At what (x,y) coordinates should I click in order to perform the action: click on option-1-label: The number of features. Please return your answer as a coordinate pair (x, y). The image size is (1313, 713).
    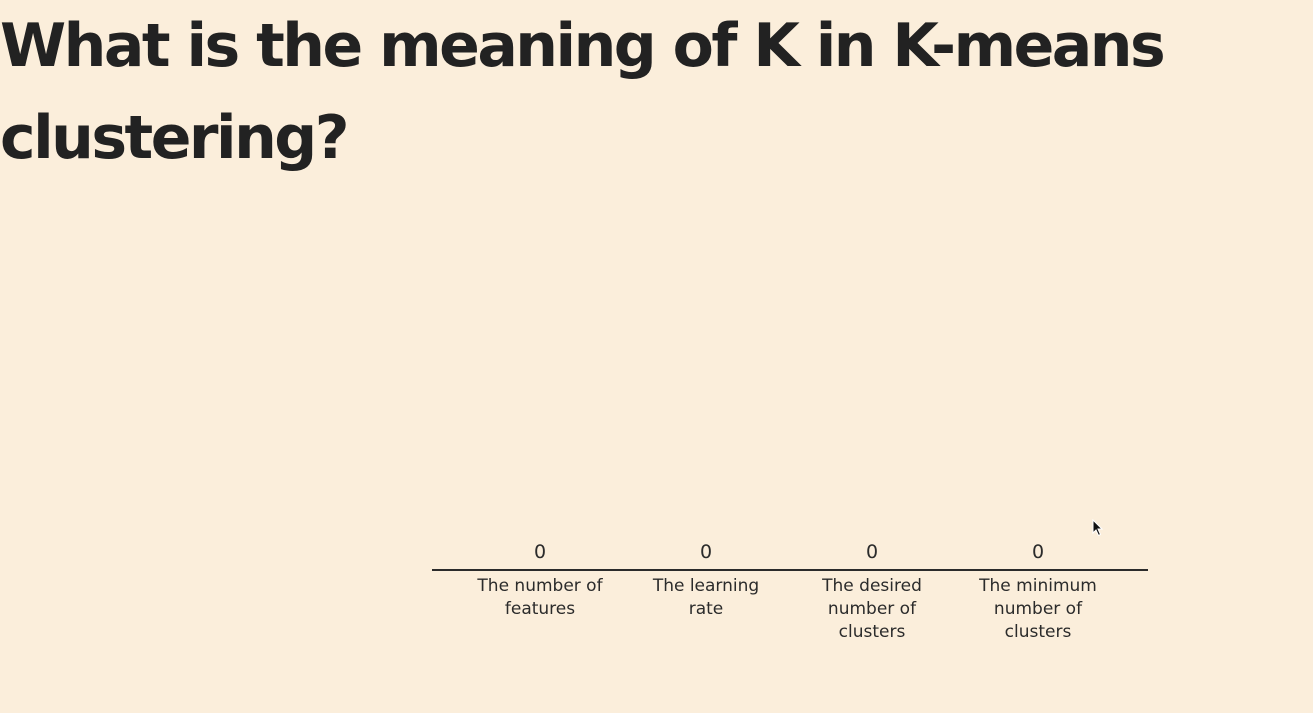
    Looking at the image, I should click on (540, 597).